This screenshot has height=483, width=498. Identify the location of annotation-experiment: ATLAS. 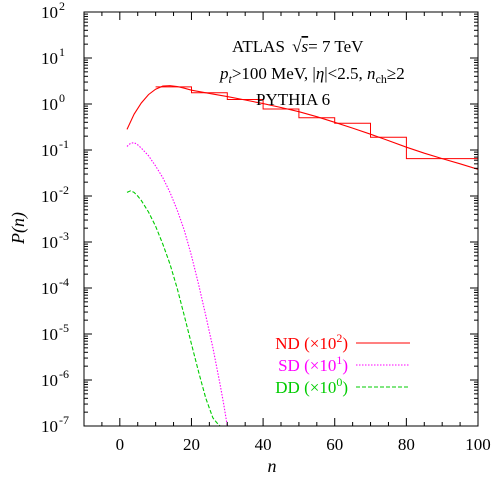
(258, 46).